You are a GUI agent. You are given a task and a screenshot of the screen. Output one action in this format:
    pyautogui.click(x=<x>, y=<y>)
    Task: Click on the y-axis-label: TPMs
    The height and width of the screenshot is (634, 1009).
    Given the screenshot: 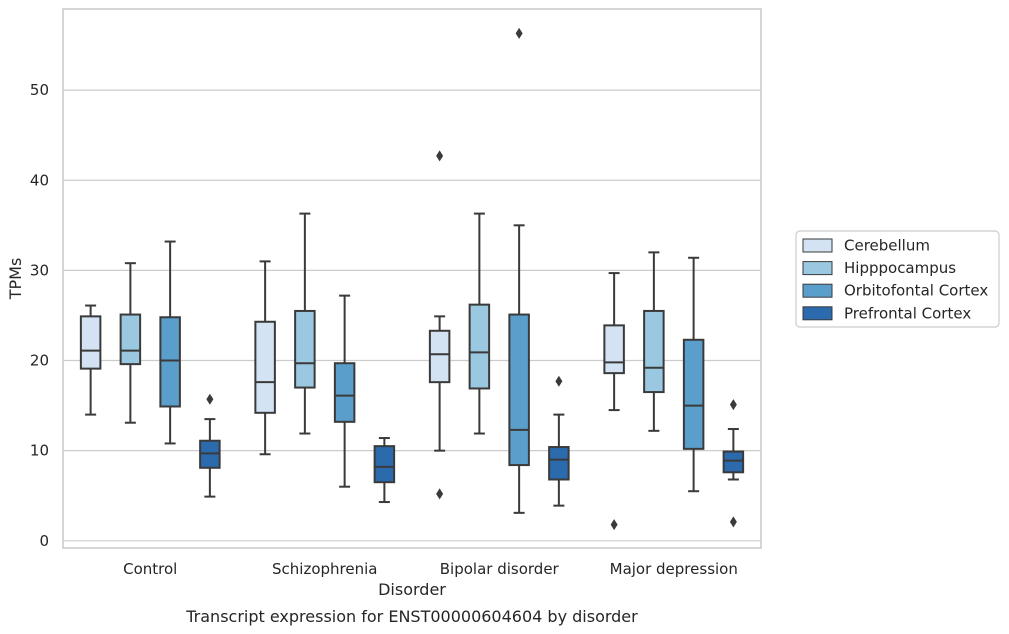 What is the action you would take?
    pyautogui.click(x=15, y=279)
    